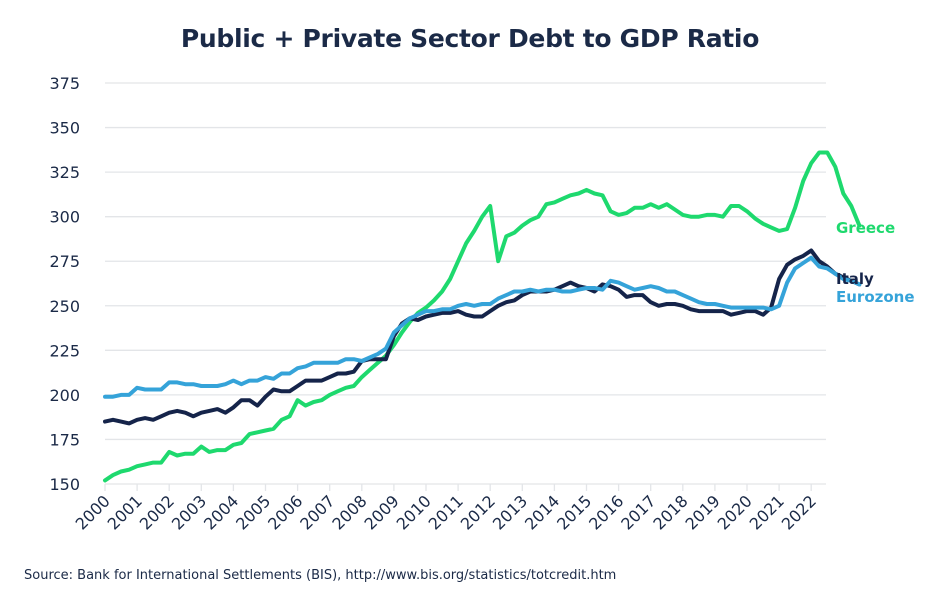 The image size is (940, 600). Describe the element at coordinates (606, 512) in the screenshot. I see `x-tick-label: 2016` at that location.